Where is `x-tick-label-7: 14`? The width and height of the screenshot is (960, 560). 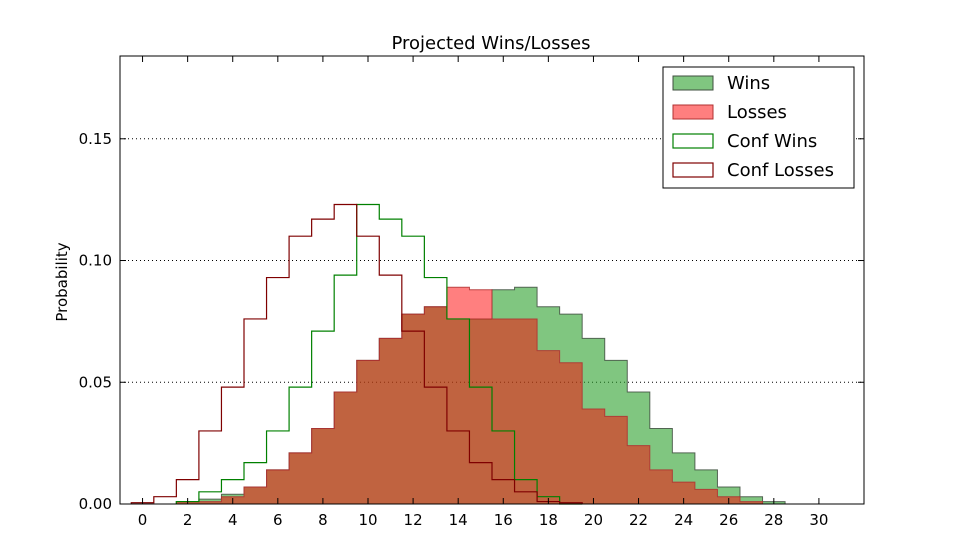
x-tick-label-7: 14 is located at coordinates (458, 520).